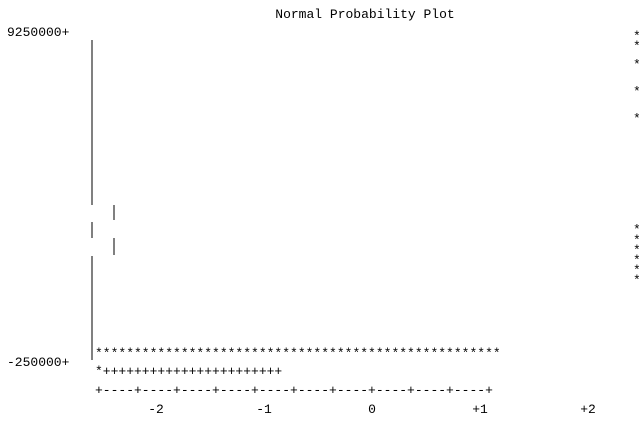 The height and width of the screenshot is (421, 639). What do you see at coordinates (636, 158) in the screenshot?
I see `data-points: ***********` at bounding box center [636, 158].